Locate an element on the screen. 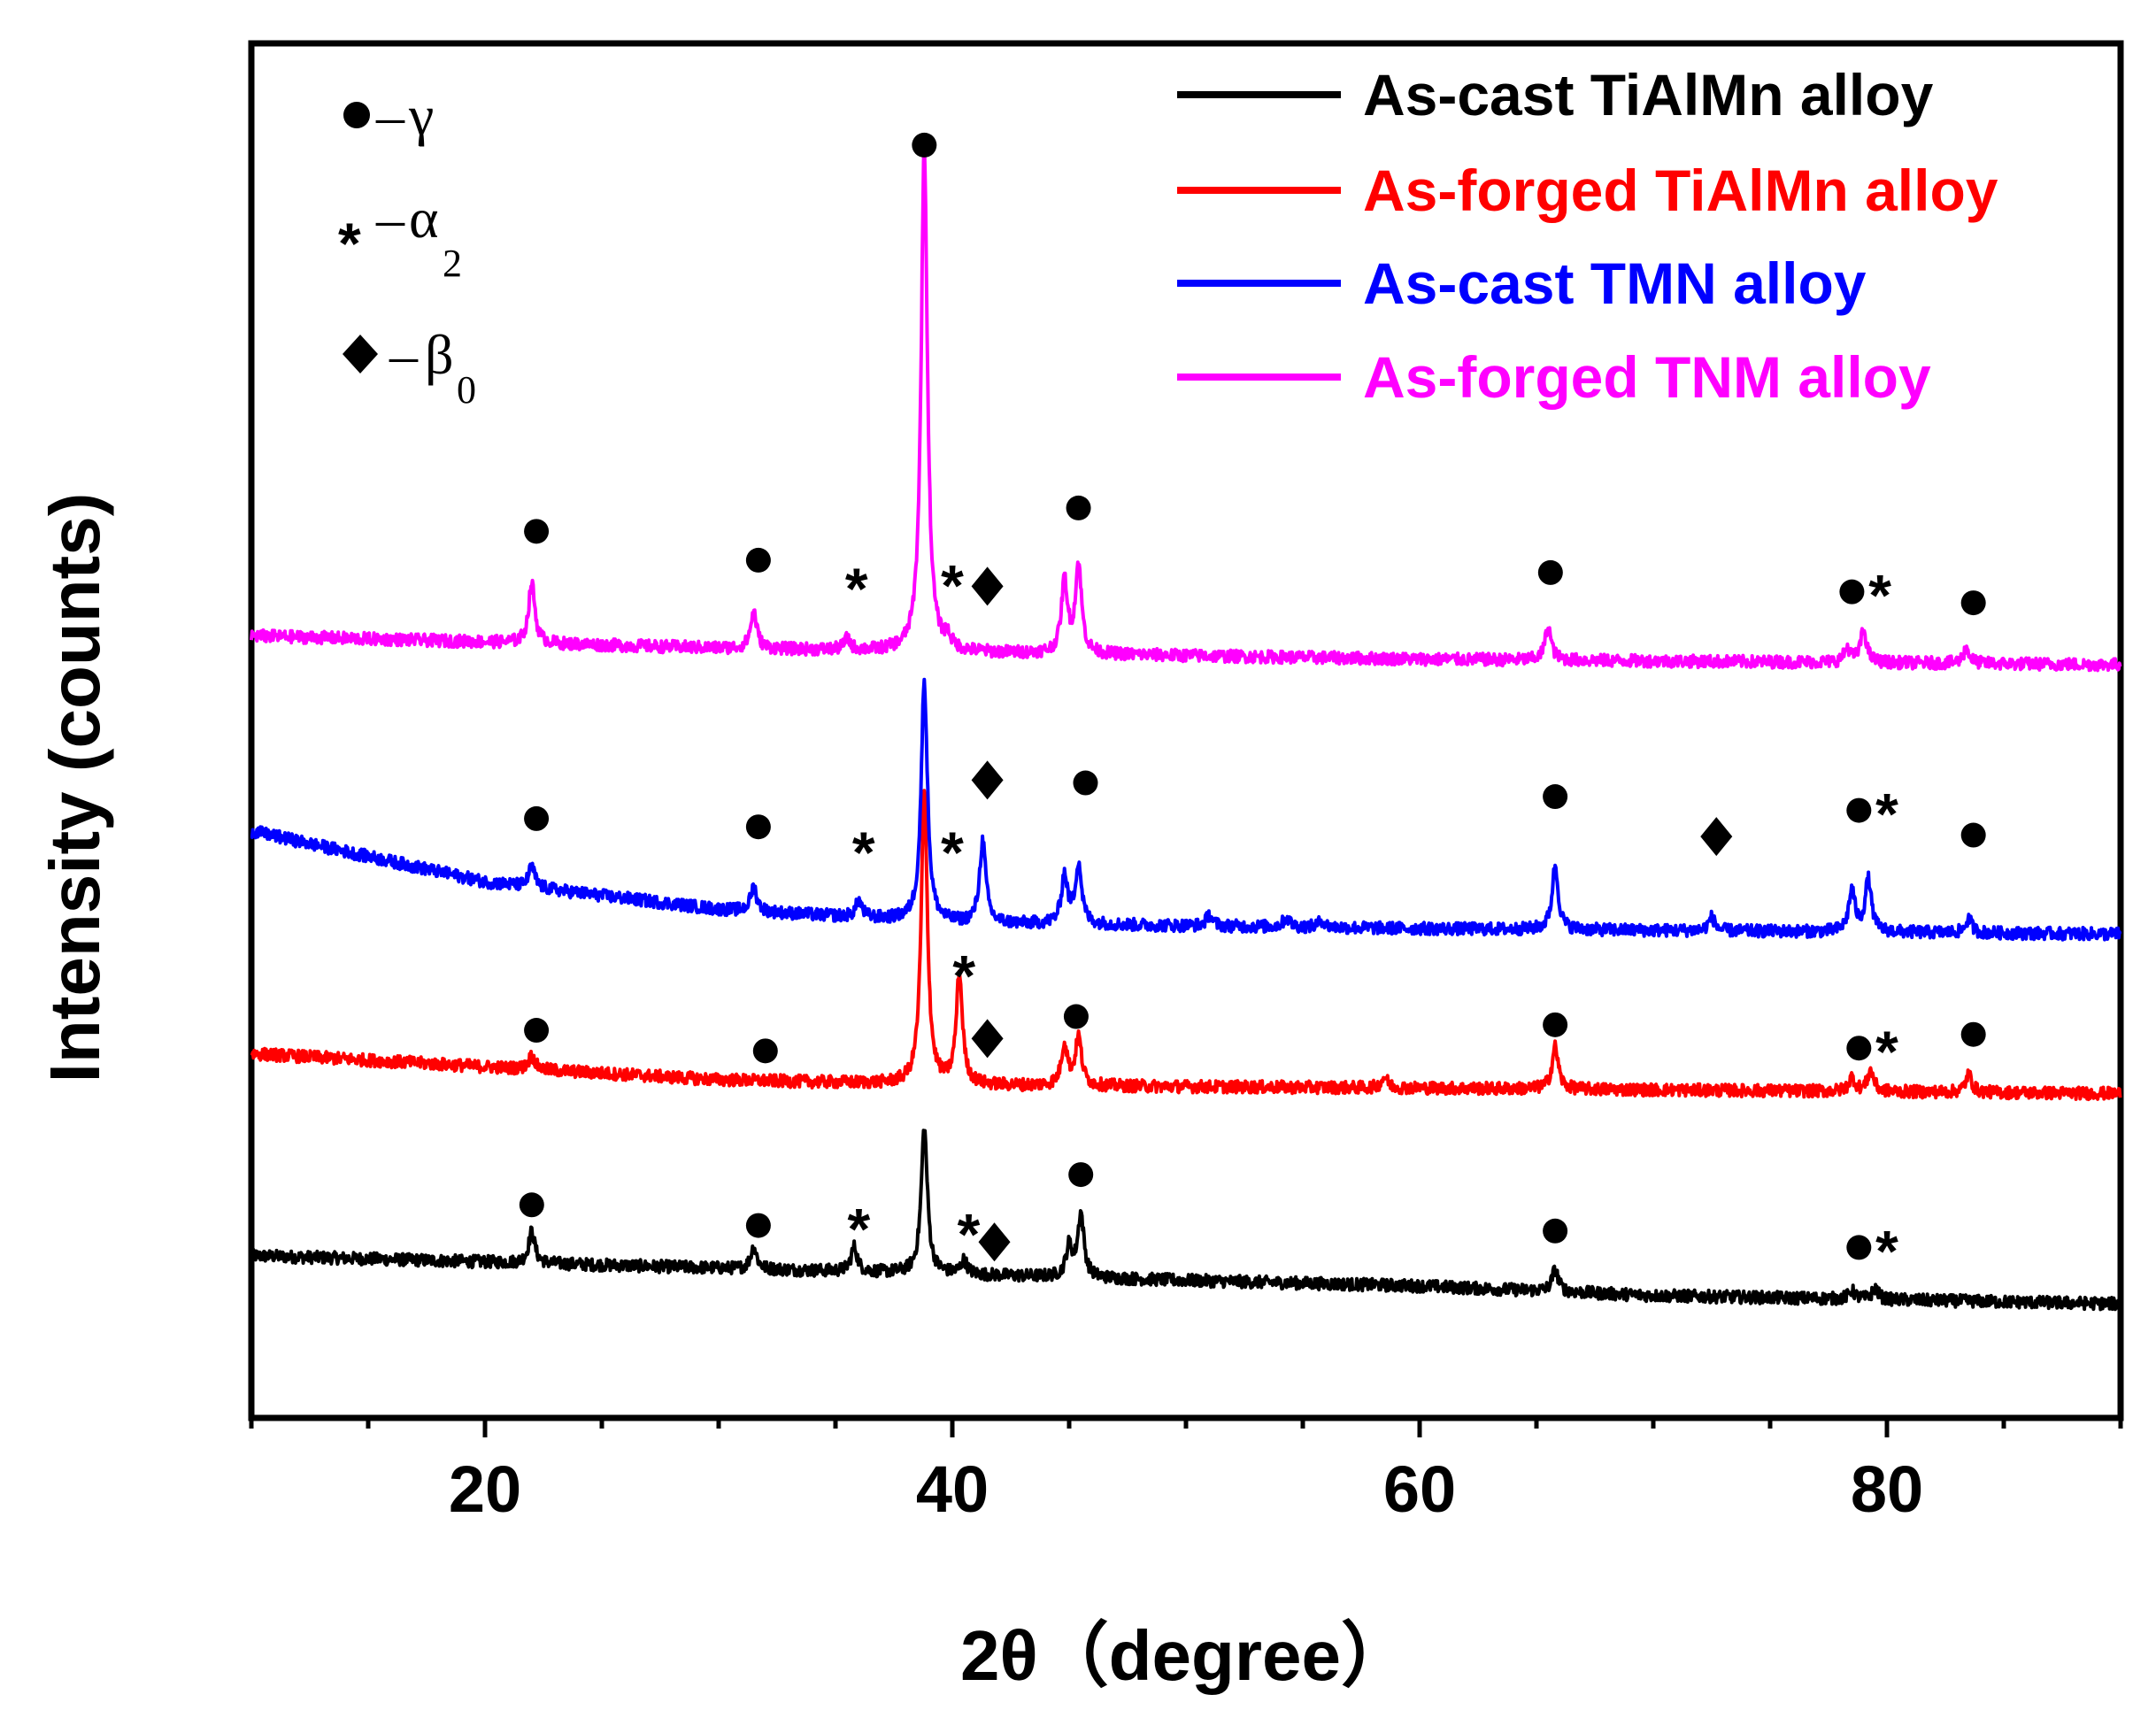 Image resolution: width=2156 pixels, height=1710 pixels. phase-key-star-icon: * is located at coordinates (350, 243).